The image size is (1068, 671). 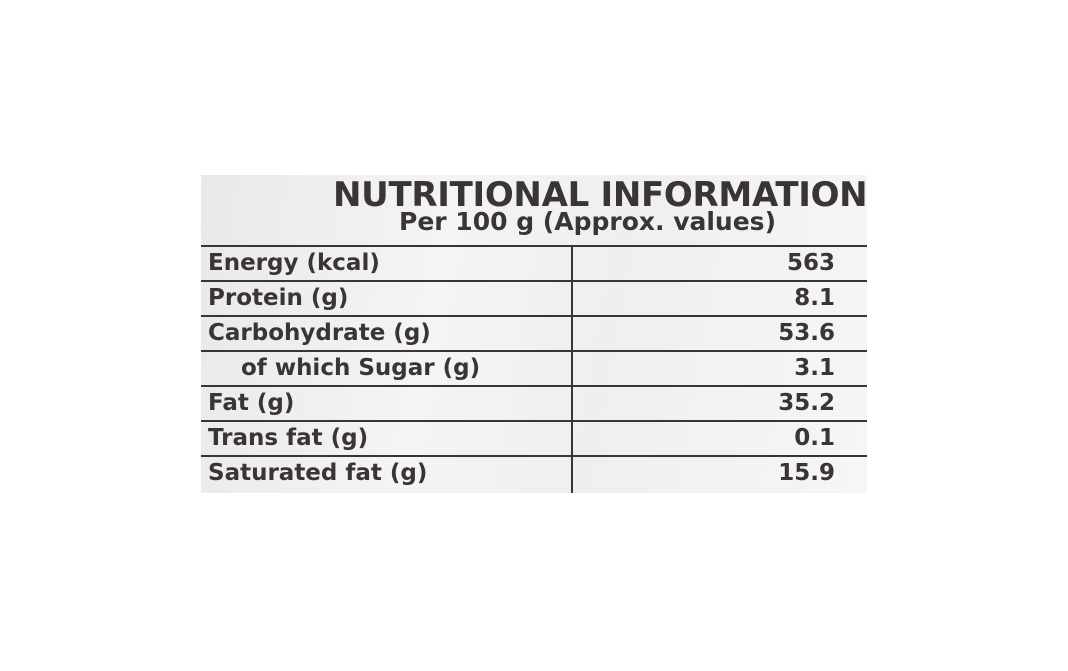 I want to click on table-row-fat: Fat (g) 35.2, so click(x=534, y=404).